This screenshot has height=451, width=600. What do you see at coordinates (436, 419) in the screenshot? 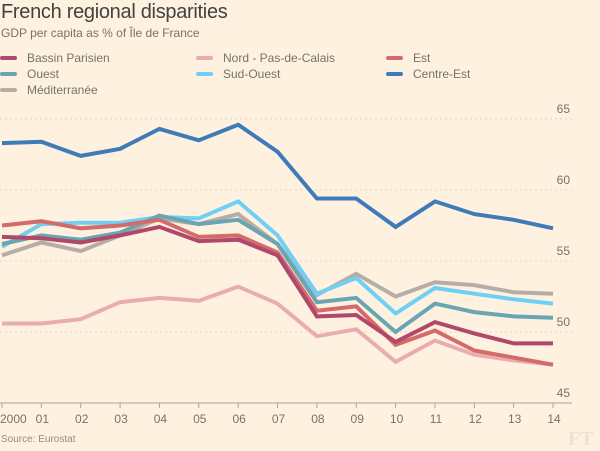
I see `x-tick-label: 11` at bounding box center [436, 419].